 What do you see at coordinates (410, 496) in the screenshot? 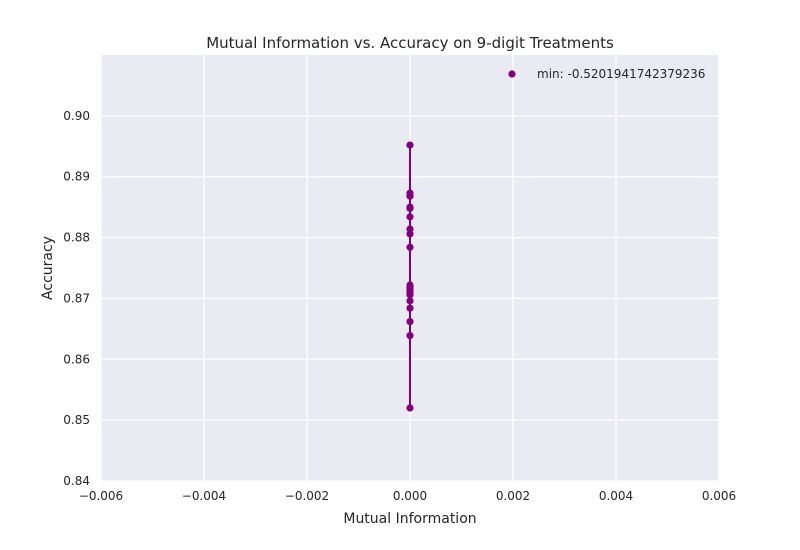
I see `x-tick-label: 0.000` at bounding box center [410, 496].